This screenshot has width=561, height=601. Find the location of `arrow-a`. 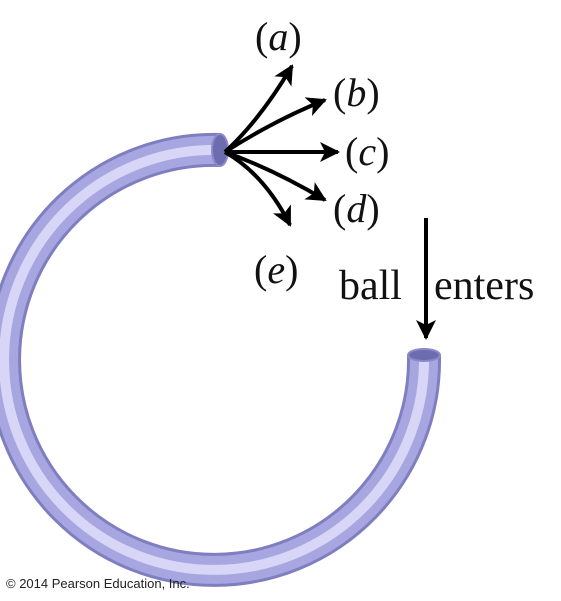

arrow-a is located at coordinates (258, 109).